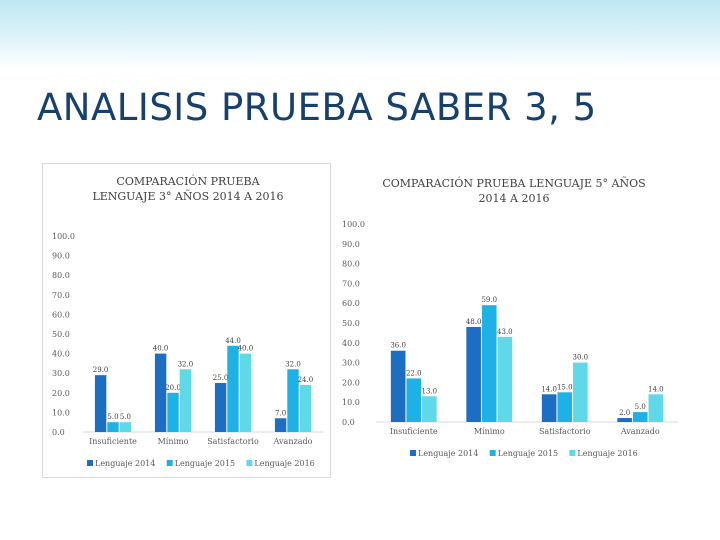  What do you see at coordinates (101, 370) in the screenshot?
I see `data-label: 29.0` at bounding box center [101, 370].